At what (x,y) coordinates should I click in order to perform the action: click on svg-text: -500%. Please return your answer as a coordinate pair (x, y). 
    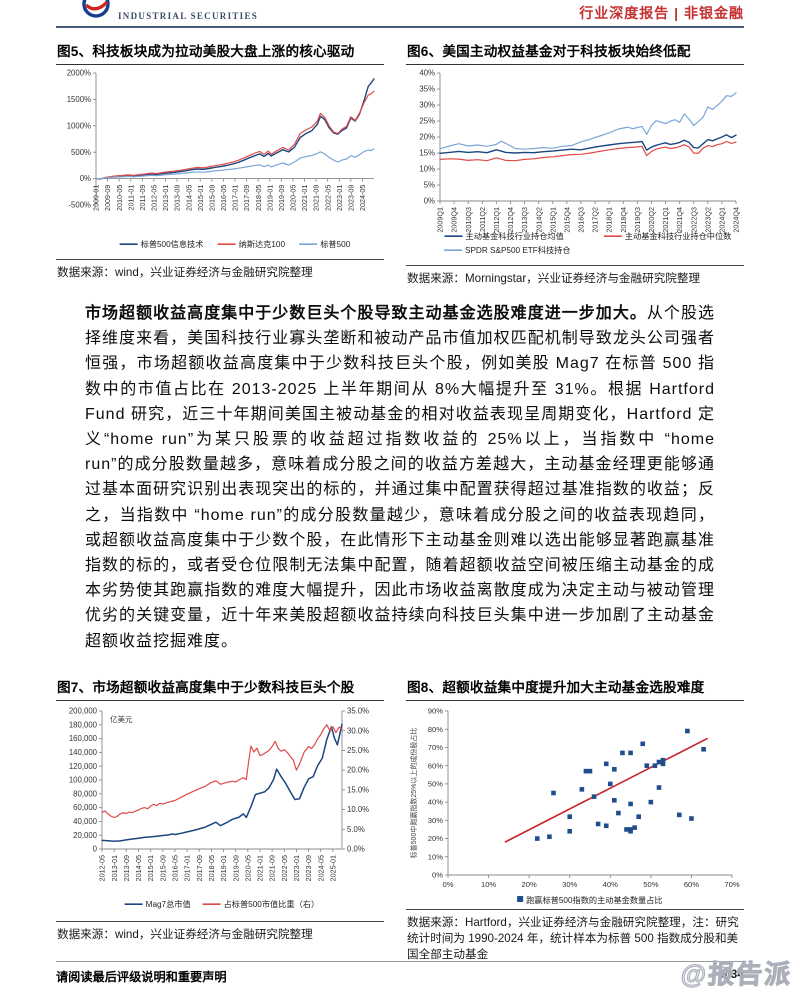
    Looking at the image, I should click on (79, 205).